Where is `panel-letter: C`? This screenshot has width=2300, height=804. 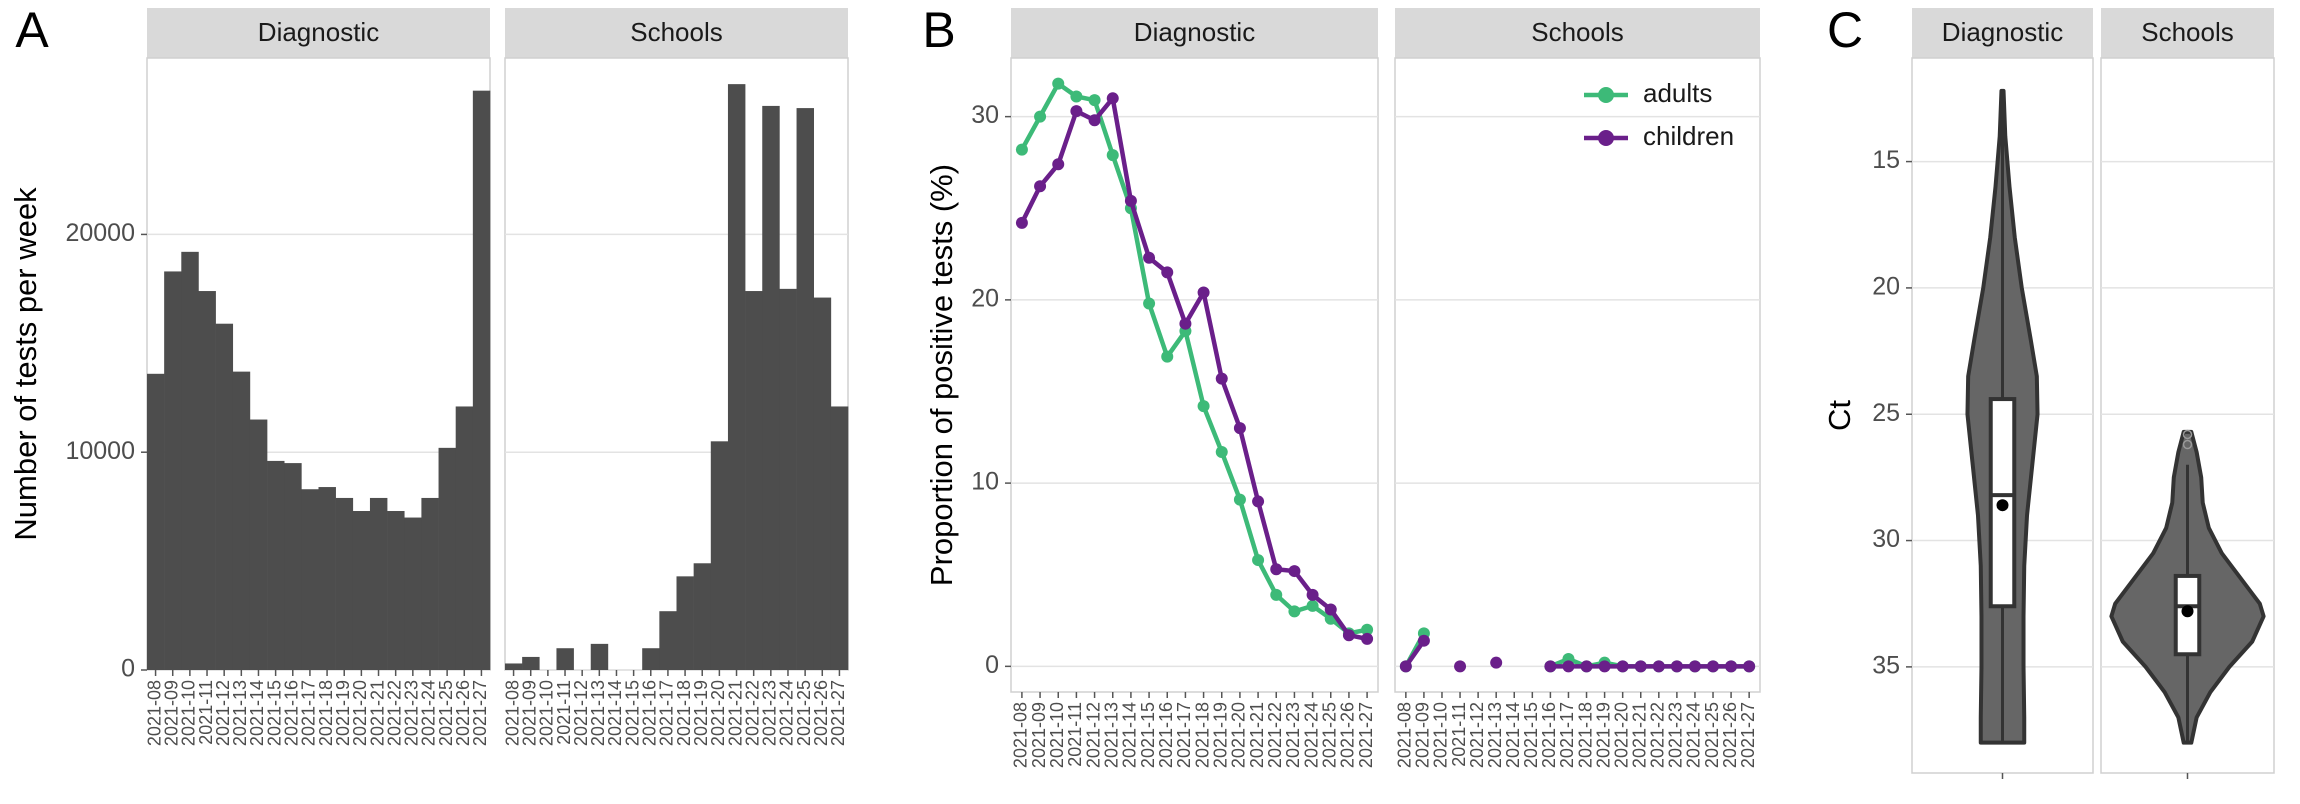 panel-letter: C is located at coordinates (1845, 30).